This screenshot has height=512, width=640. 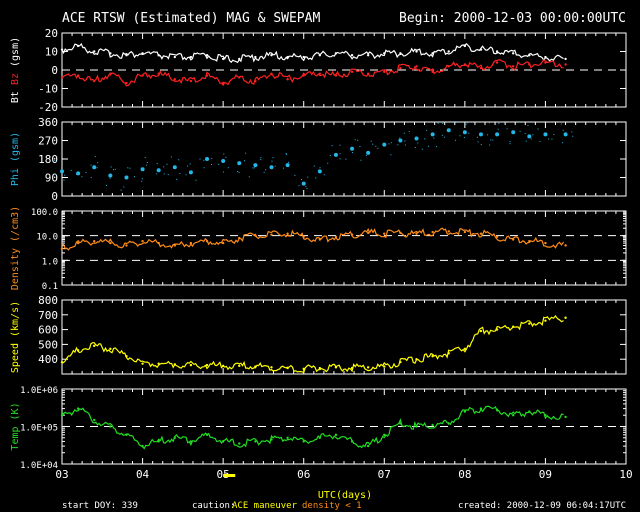 What do you see at coordinates (15, 97) in the screenshot?
I see `y-axis-label-part: Bt` at bounding box center [15, 97].